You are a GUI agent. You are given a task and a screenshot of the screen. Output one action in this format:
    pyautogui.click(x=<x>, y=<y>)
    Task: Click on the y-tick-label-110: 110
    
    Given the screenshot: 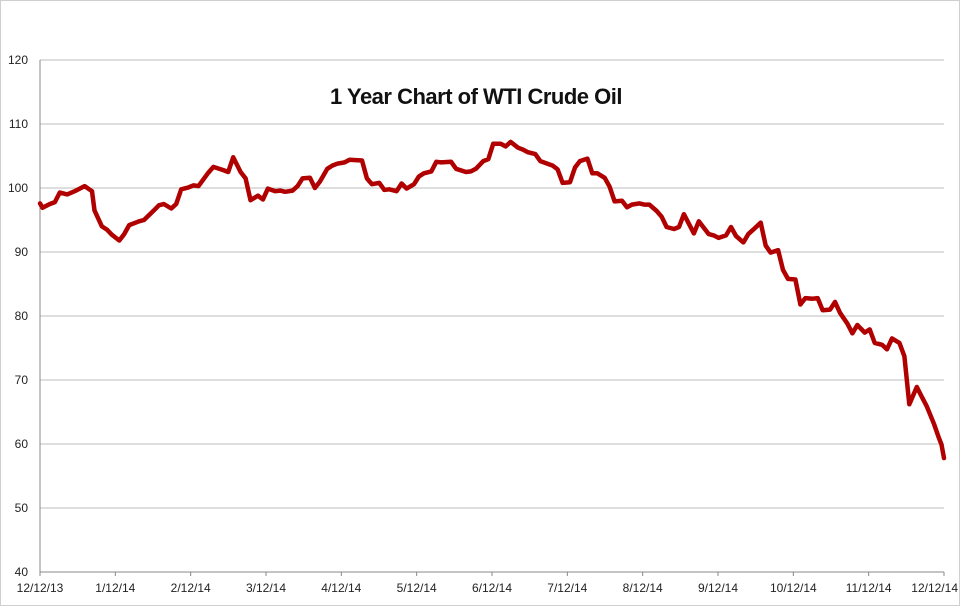 What is the action you would take?
    pyautogui.click(x=18, y=124)
    